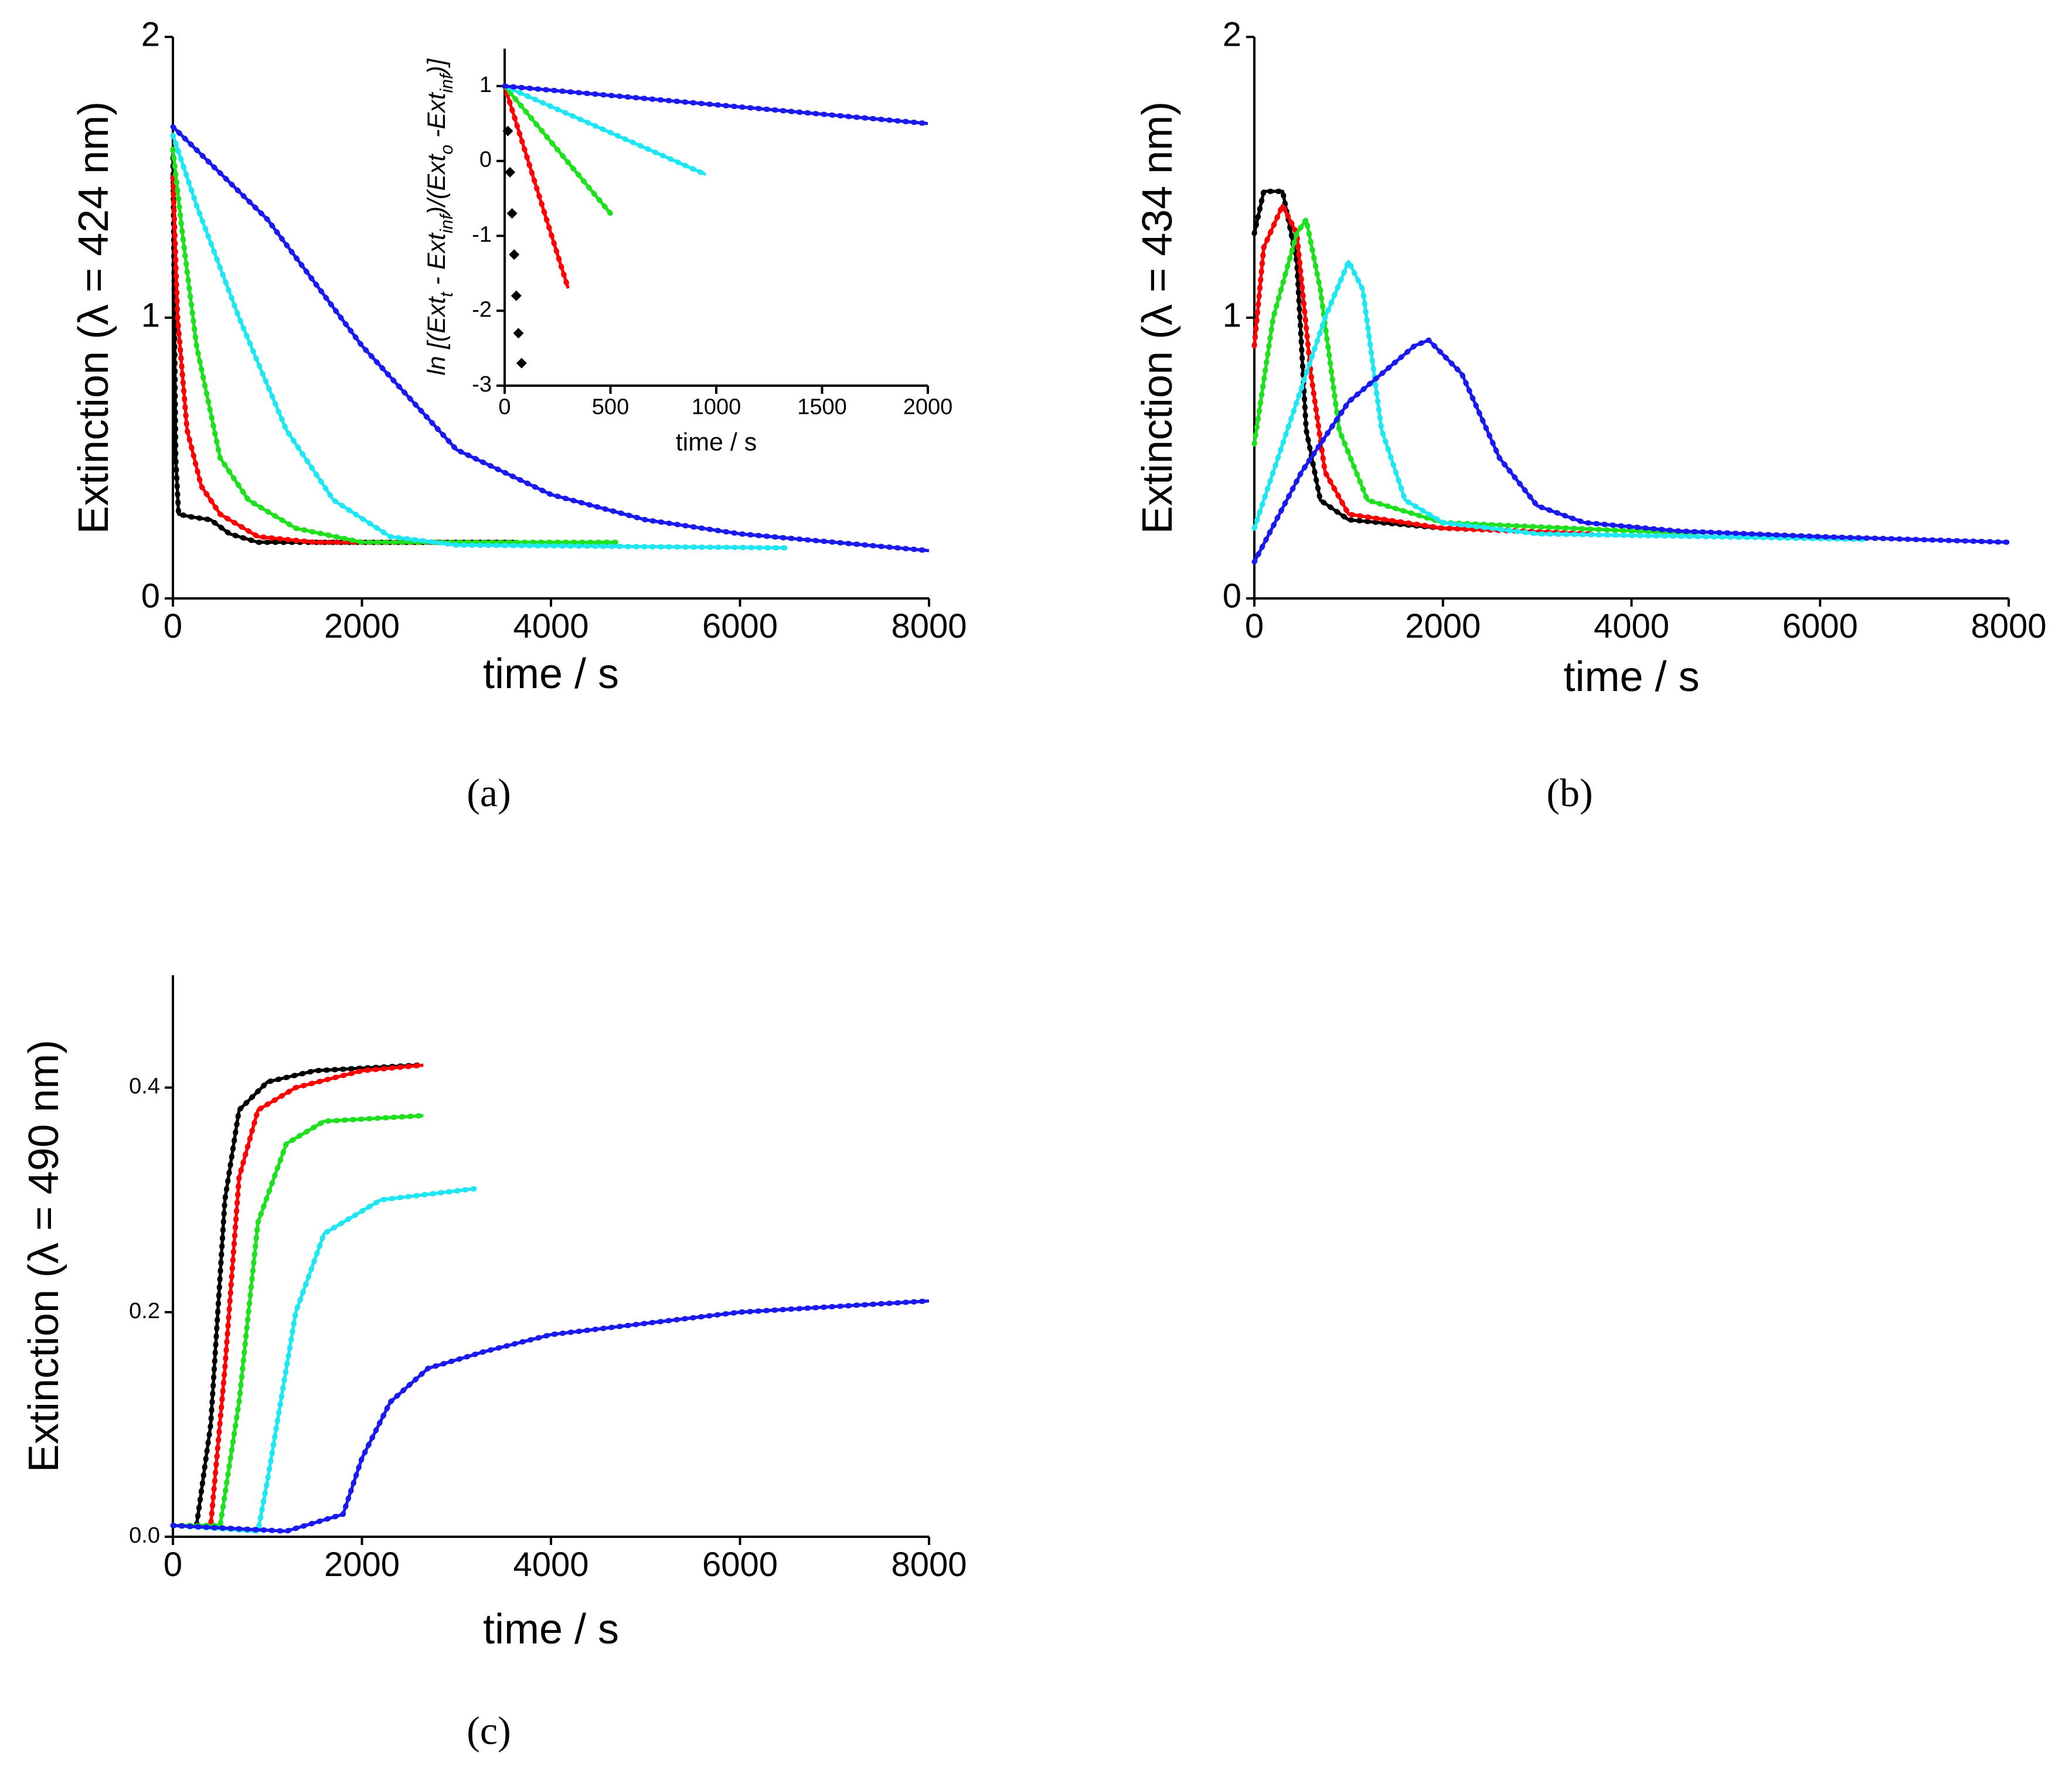  What do you see at coordinates (437, 186) in the screenshot?
I see `y-axis-label-part: )/(Ext` at bounding box center [437, 186].